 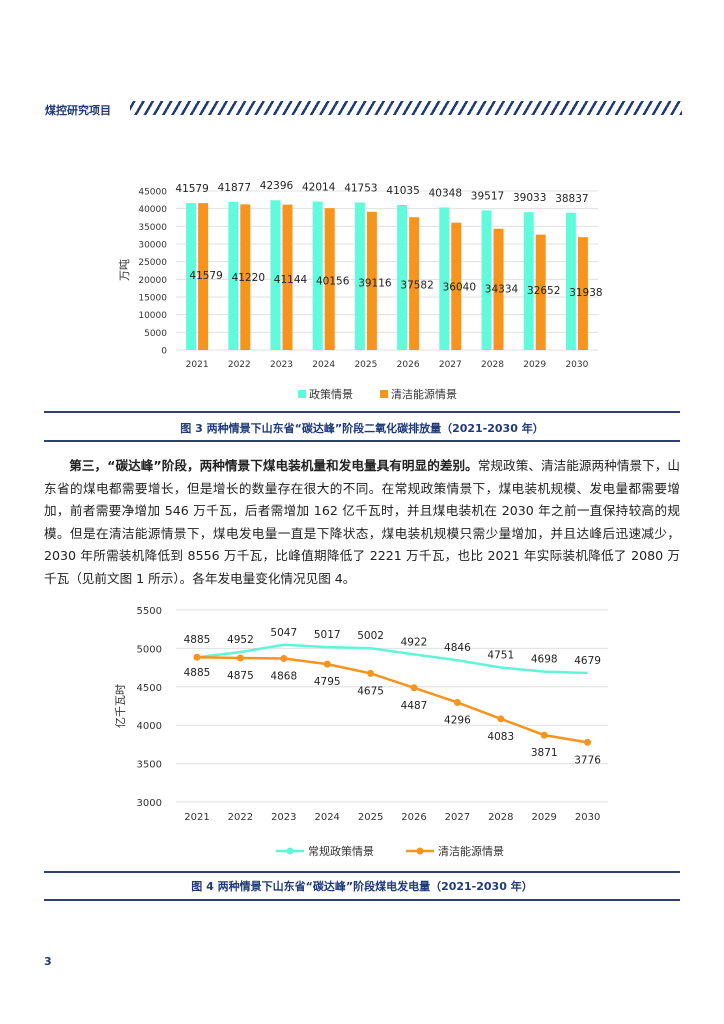 What do you see at coordinates (459, 287) in the screenshot?
I see `data-label-clean: 36040` at bounding box center [459, 287].